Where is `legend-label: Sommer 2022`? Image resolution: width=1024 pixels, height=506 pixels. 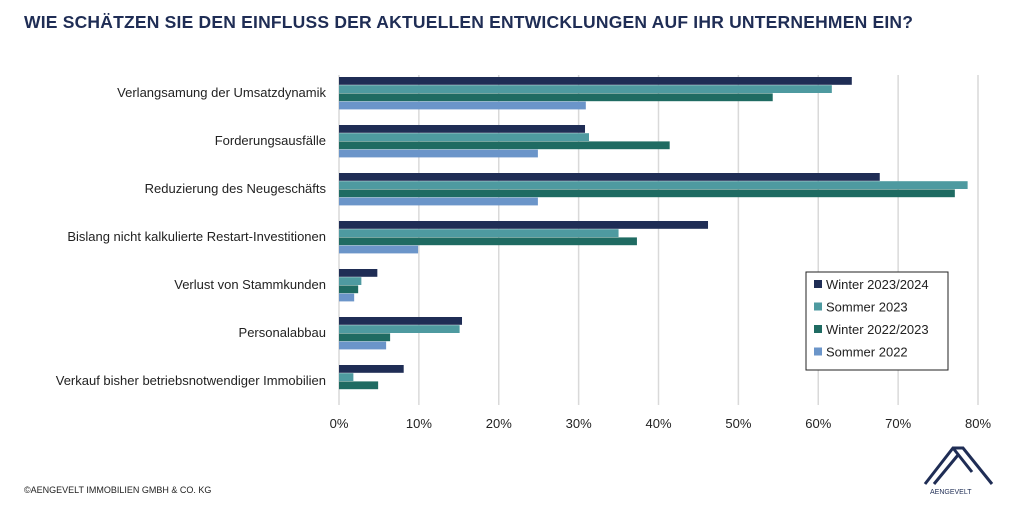
legend-label: Sommer 2022 is located at coordinates (867, 352).